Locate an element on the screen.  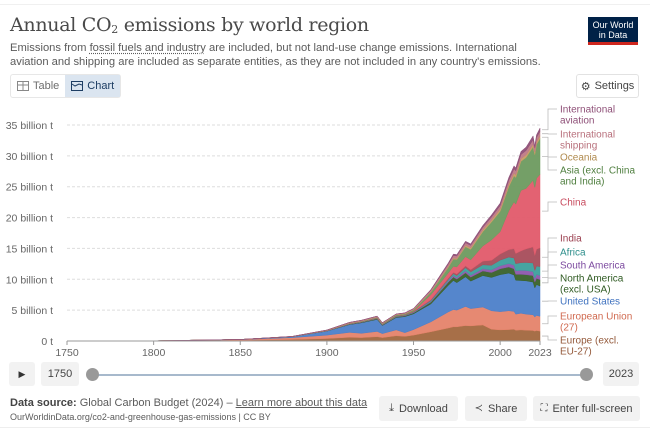
legend-label: and India) is located at coordinates (582, 182).